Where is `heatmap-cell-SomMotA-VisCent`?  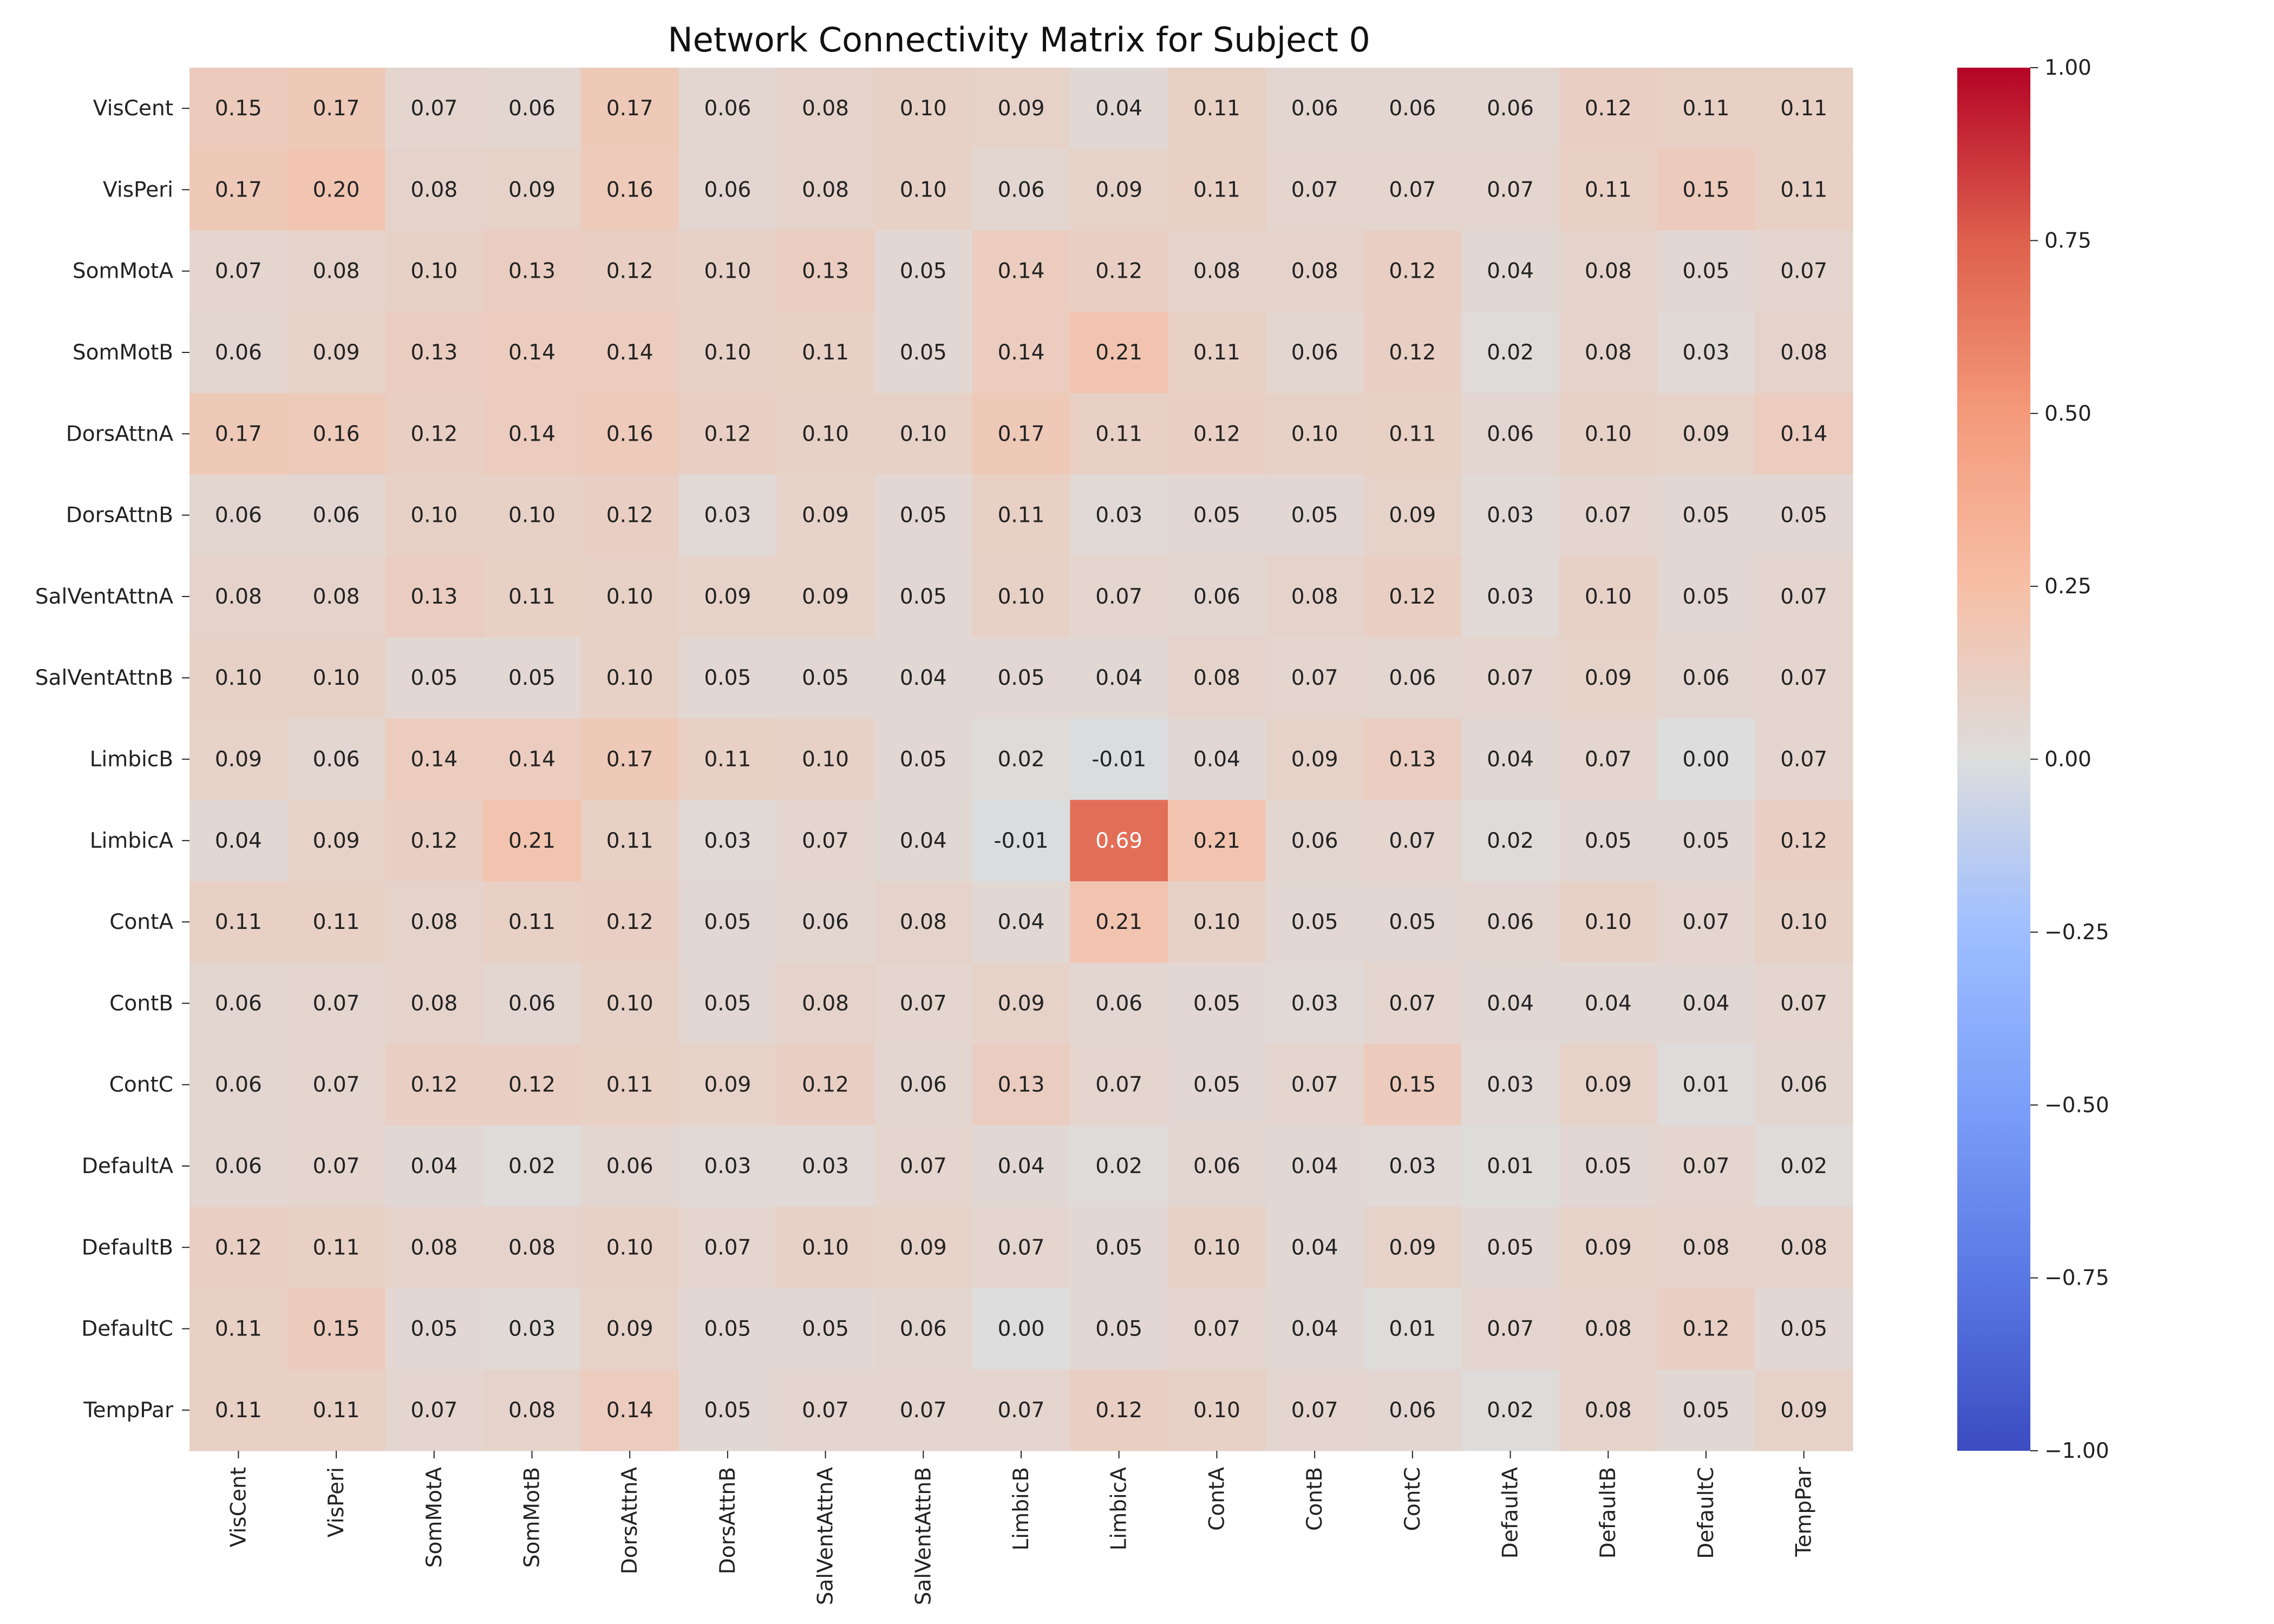 heatmap-cell-SomMotA-VisCent is located at coordinates (239, 271).